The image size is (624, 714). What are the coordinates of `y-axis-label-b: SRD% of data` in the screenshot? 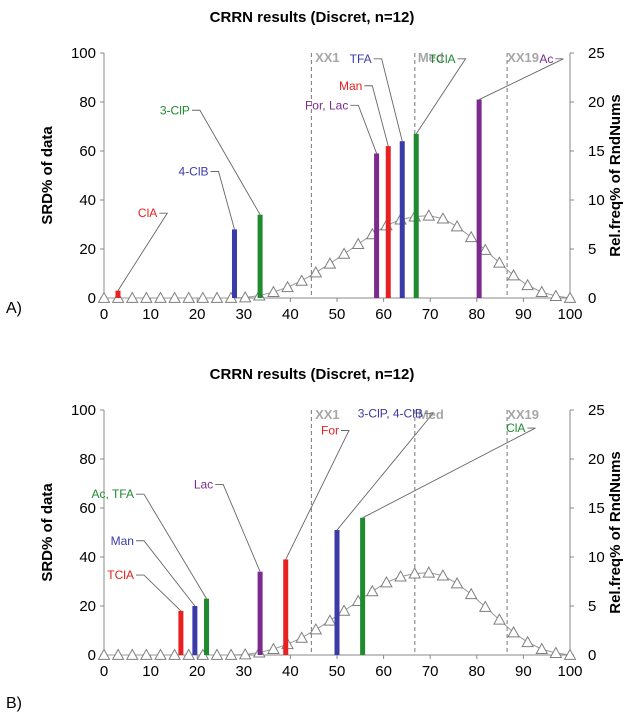 It's located at (47, 532).